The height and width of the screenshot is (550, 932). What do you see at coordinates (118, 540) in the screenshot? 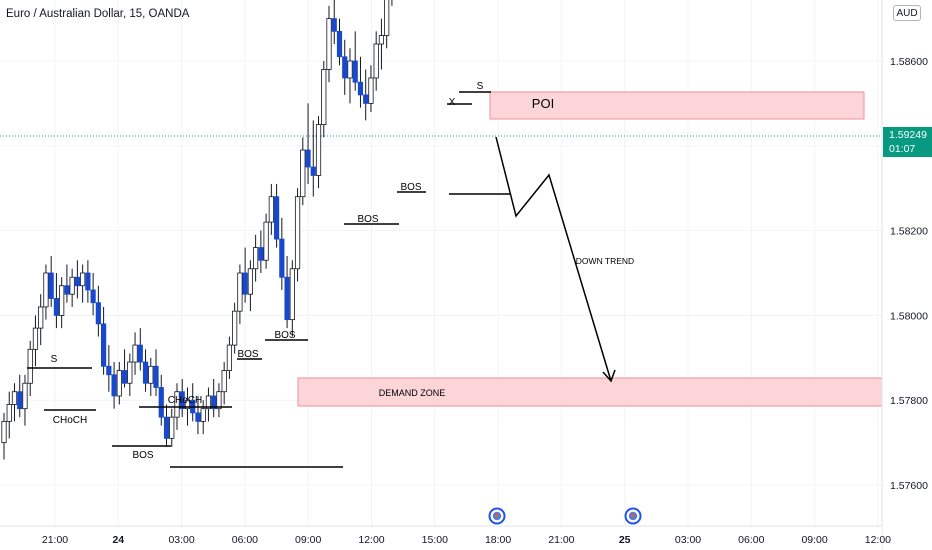
I see `x-tick-label: 24` at bounding box center [118, 540].